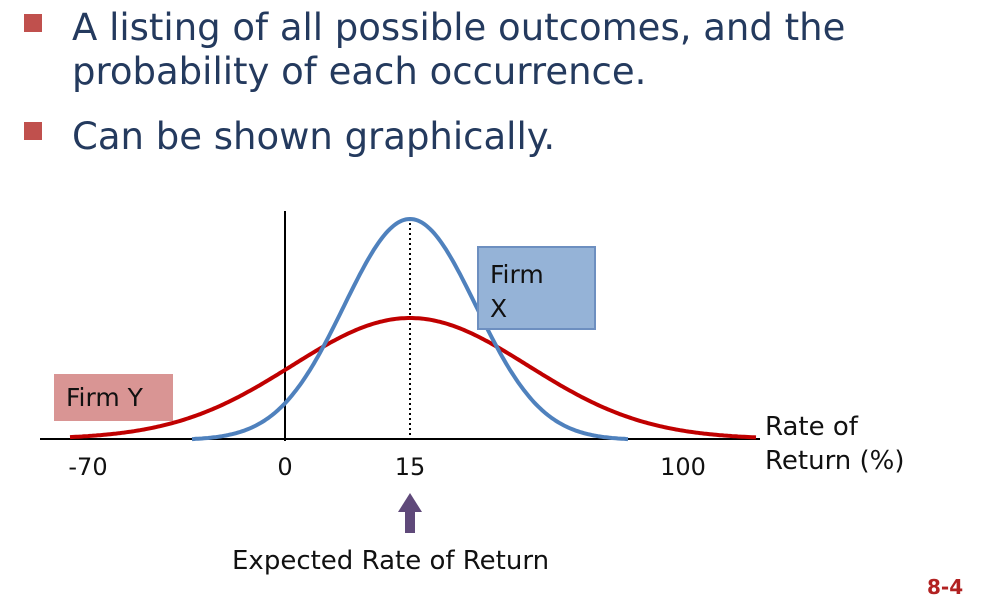 The height and width of the screenshot is (599, 1006). I want to click on firm-x-label-word-1: Firm, so click(517, 274).